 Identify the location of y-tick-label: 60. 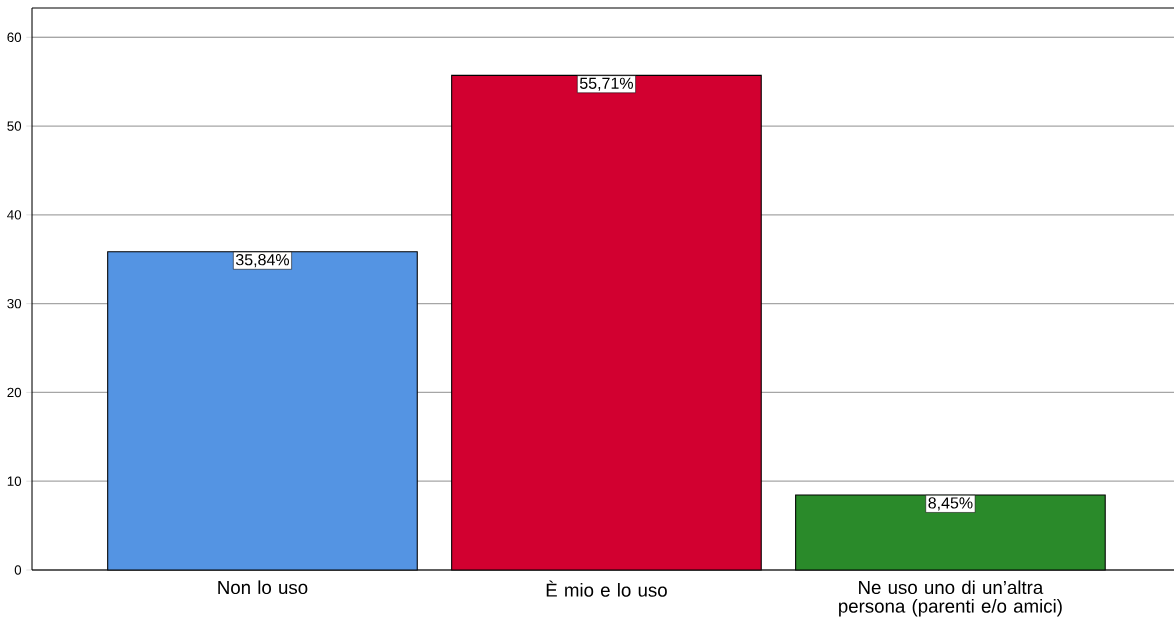
(14, 37).